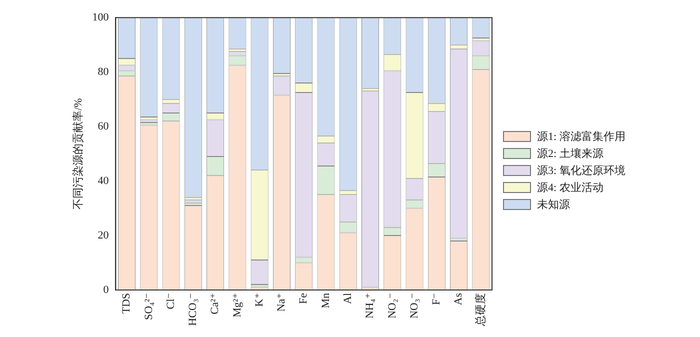 The height and width of the screenshot is (337, 700). What do you see at coordinates (104, 72) in the screenshot?
I see `y-tick-label: 80` at bounding box center [104, 72].